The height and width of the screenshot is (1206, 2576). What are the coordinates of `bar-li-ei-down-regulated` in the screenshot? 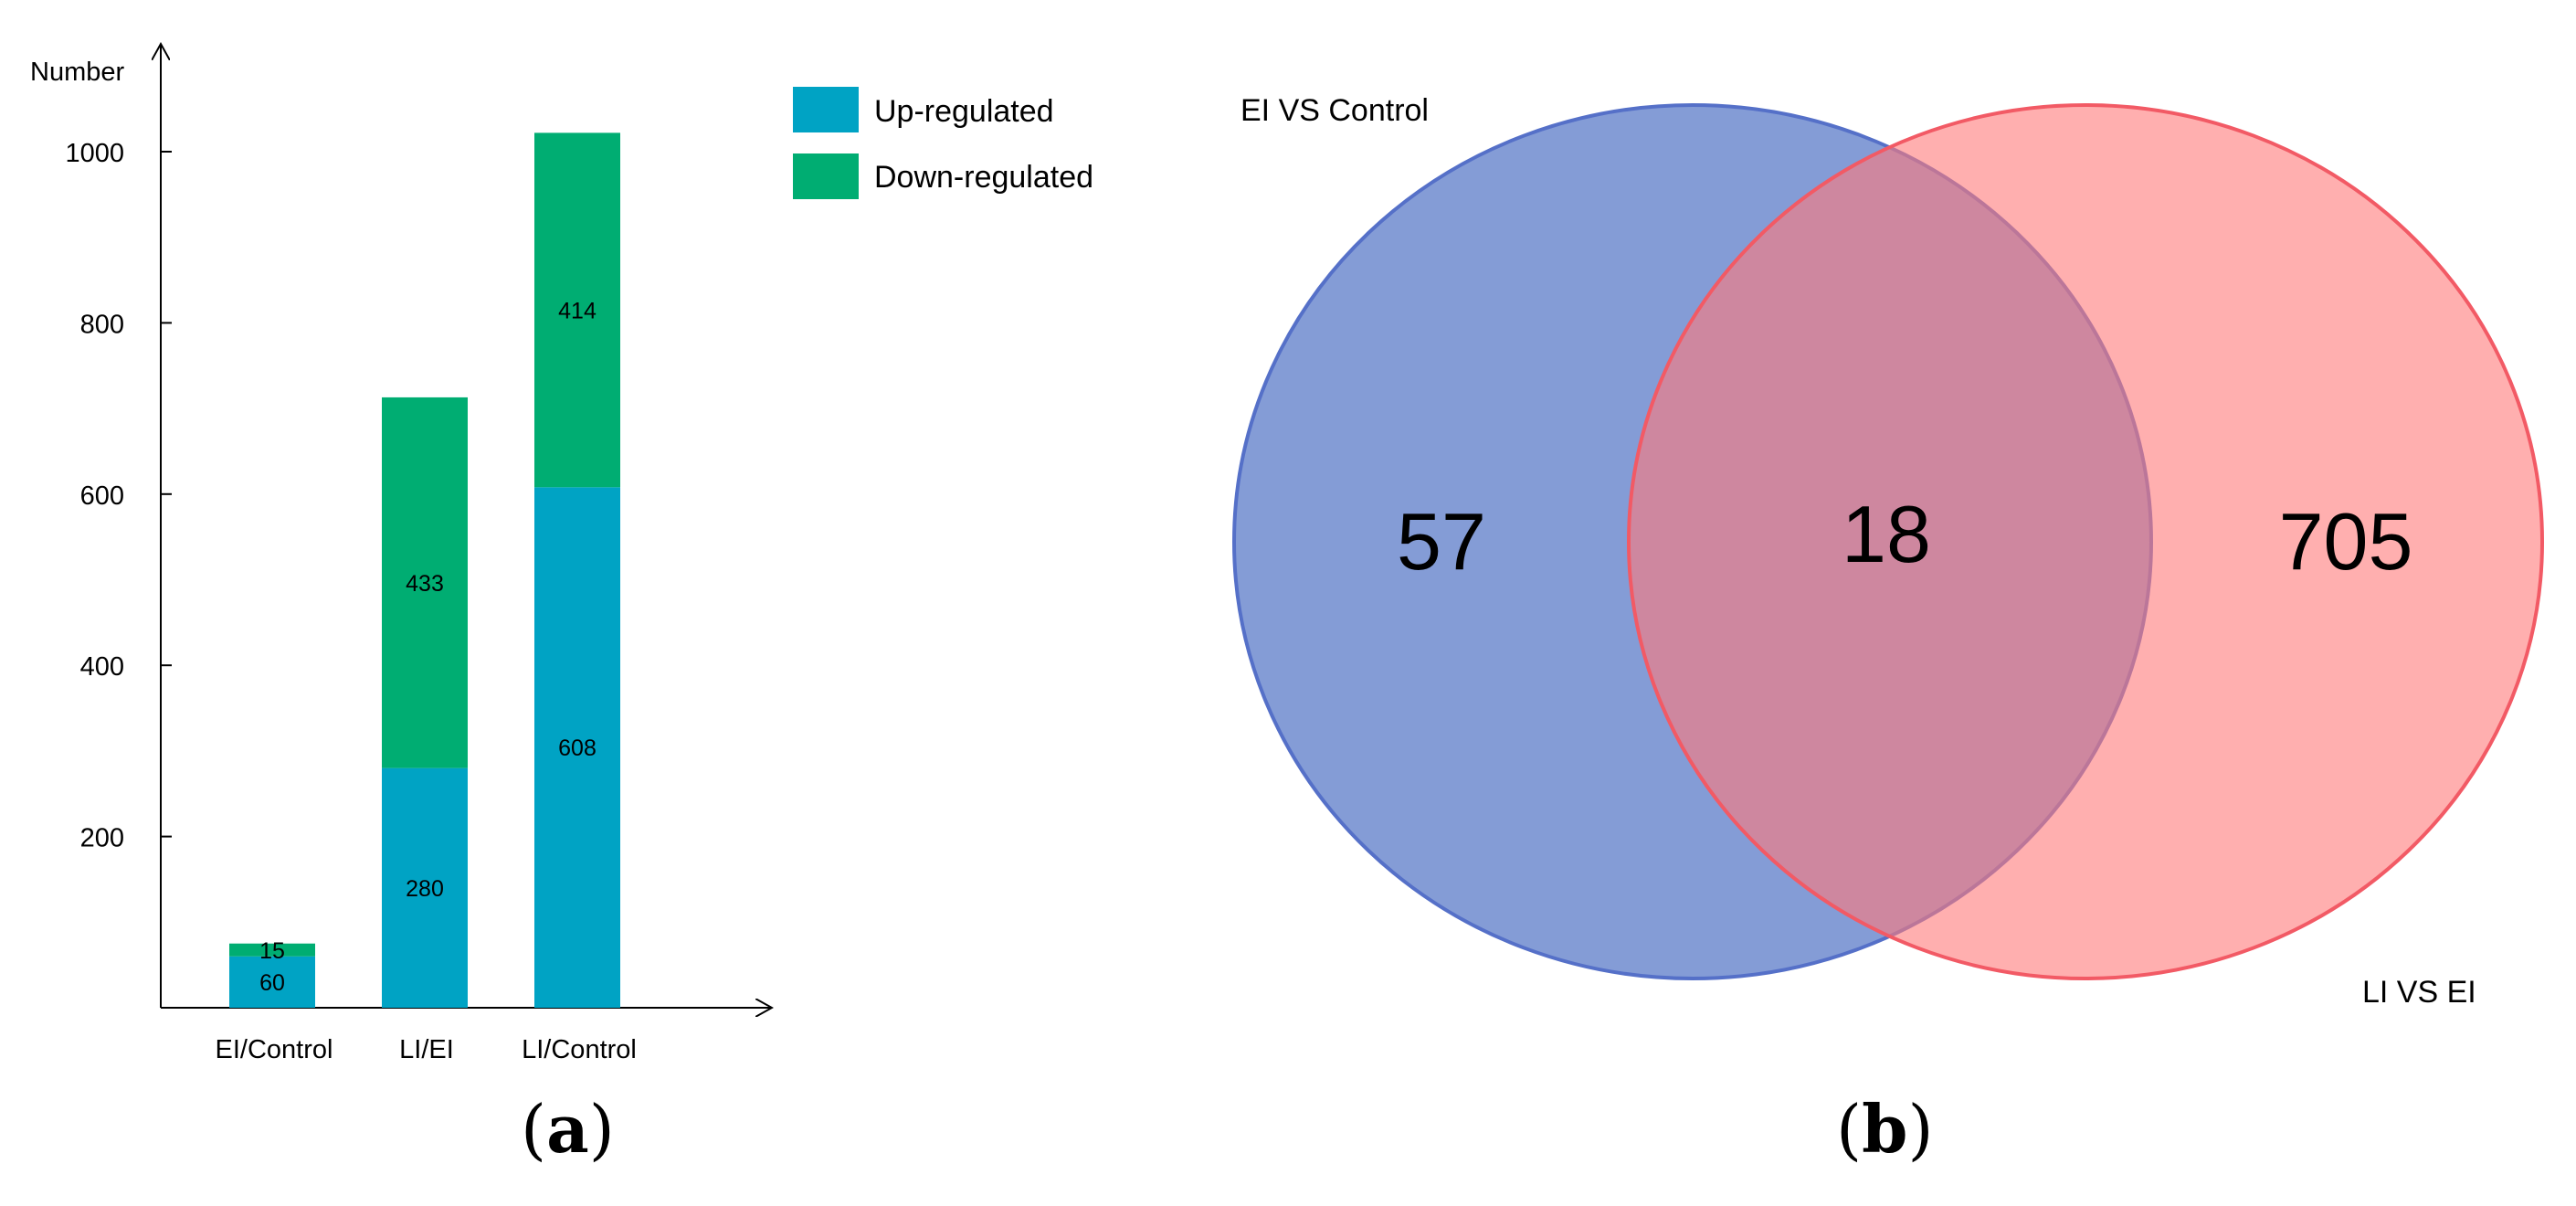 It's located at (425, 582).